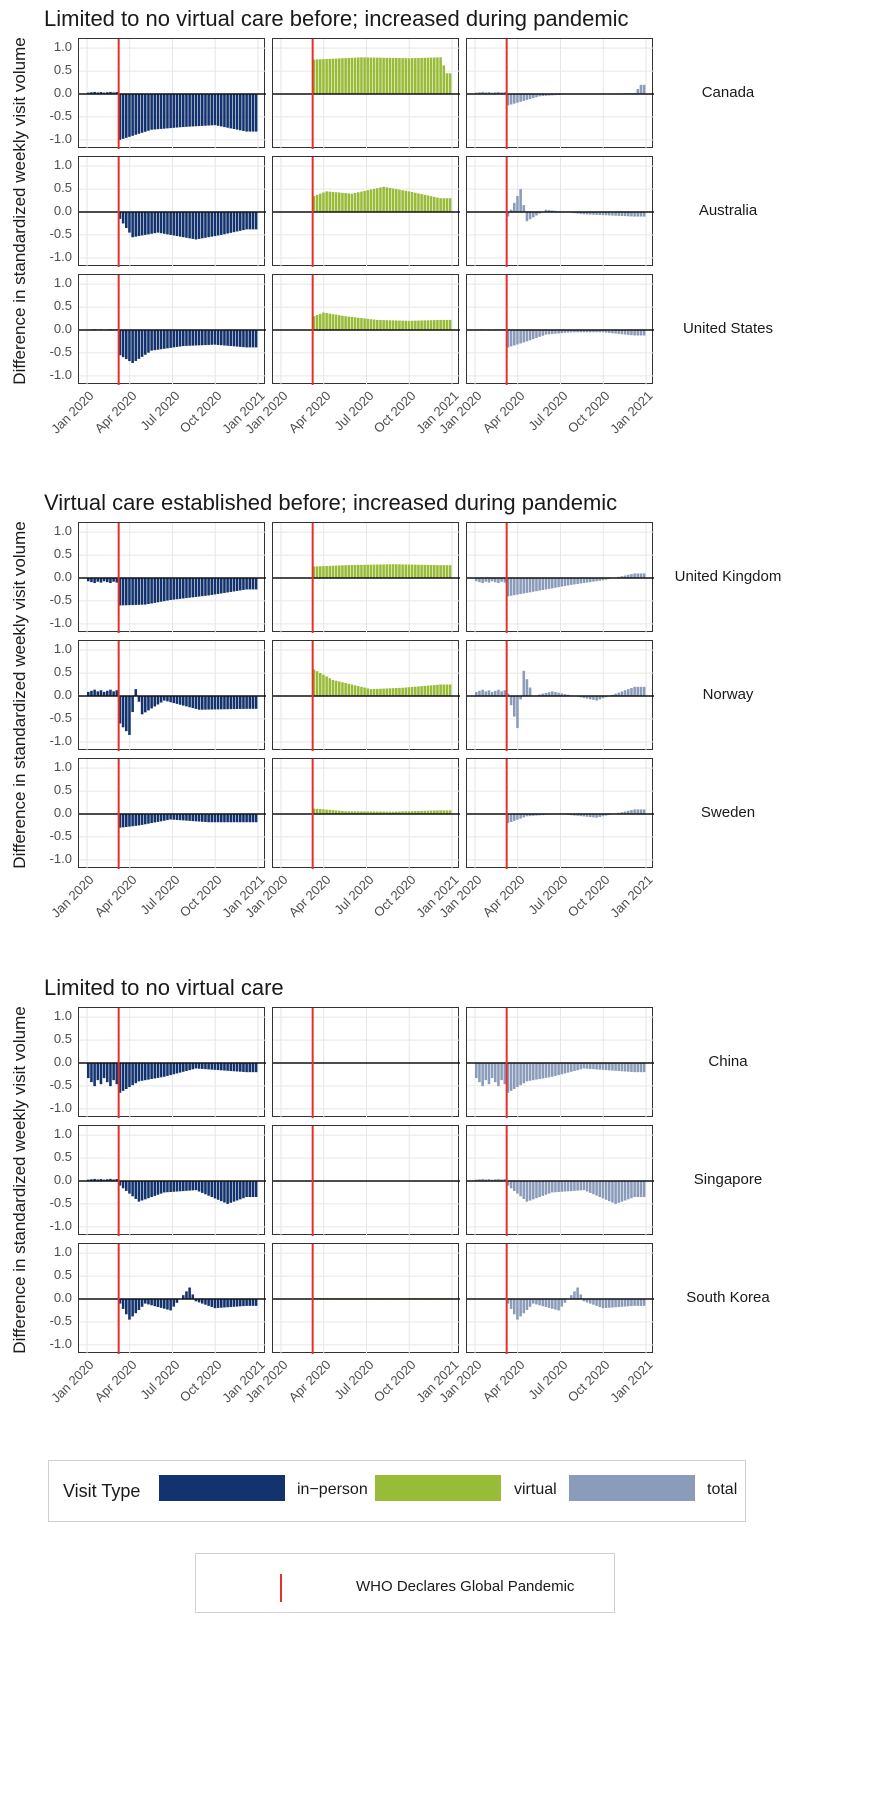  What do you see at coordinates (281, 1588) in the screenshot?
I see `who-line-key` at bounding box center [281, 1588].